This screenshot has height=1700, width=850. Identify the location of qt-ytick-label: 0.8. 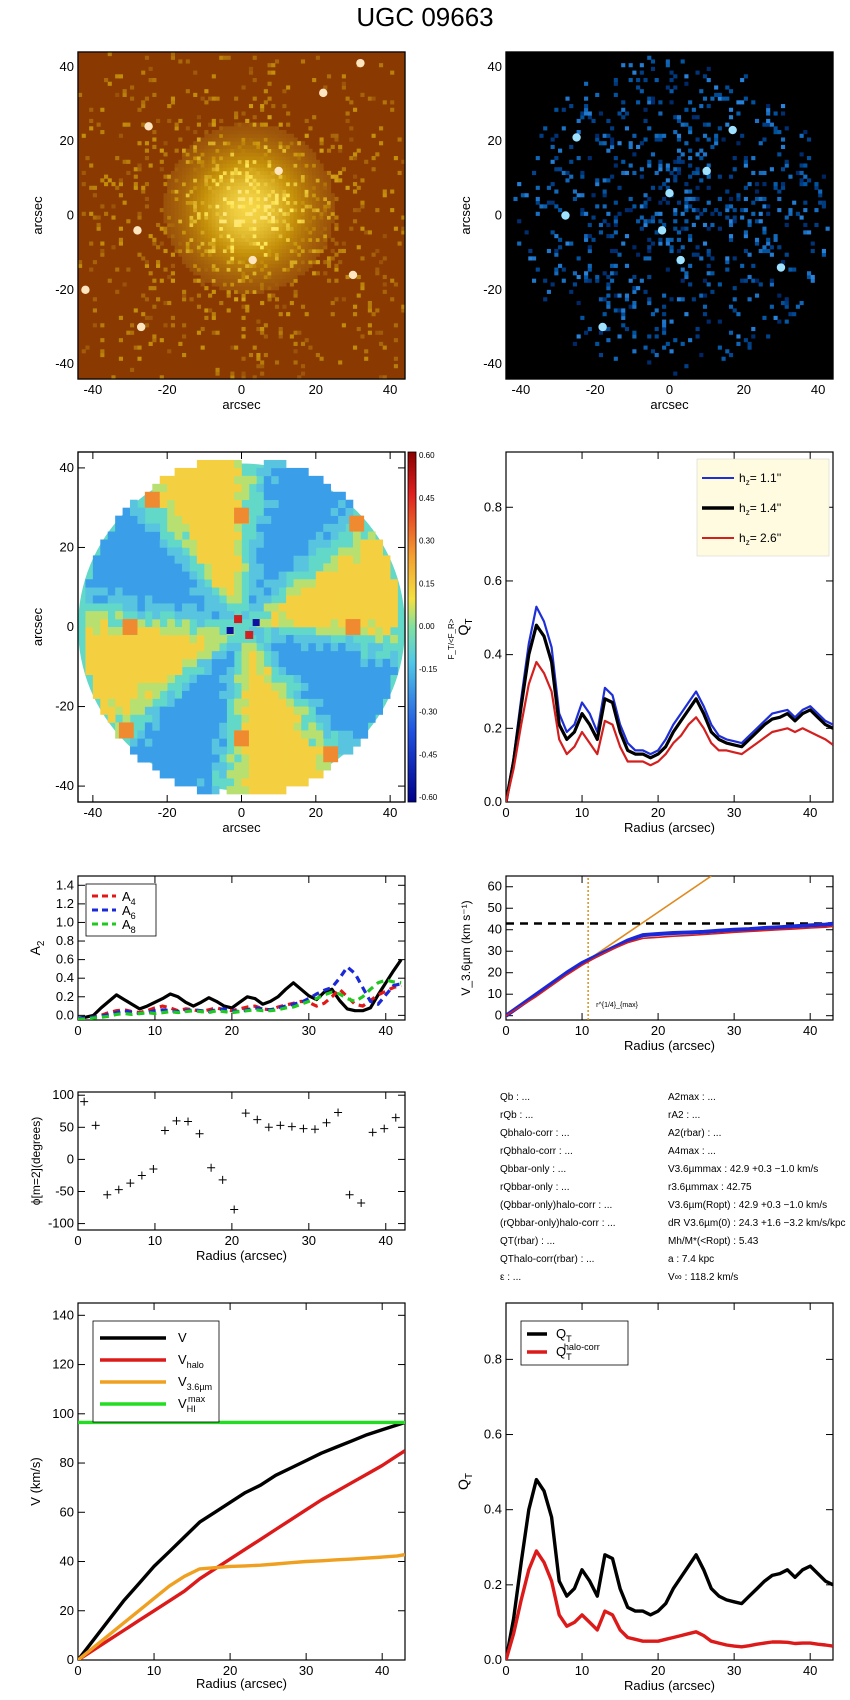
(493, 506).